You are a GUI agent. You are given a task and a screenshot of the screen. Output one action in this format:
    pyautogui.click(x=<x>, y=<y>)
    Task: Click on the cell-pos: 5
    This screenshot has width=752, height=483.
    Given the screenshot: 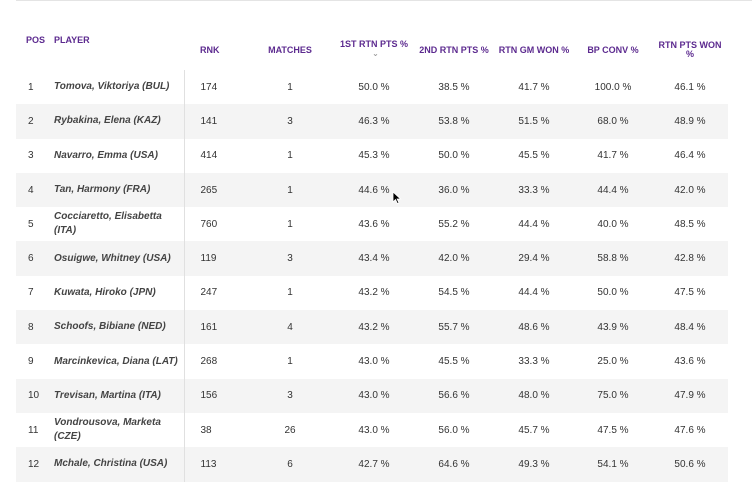 What is the action you would take?
    pyautogui.click(x=31, y=224)
    